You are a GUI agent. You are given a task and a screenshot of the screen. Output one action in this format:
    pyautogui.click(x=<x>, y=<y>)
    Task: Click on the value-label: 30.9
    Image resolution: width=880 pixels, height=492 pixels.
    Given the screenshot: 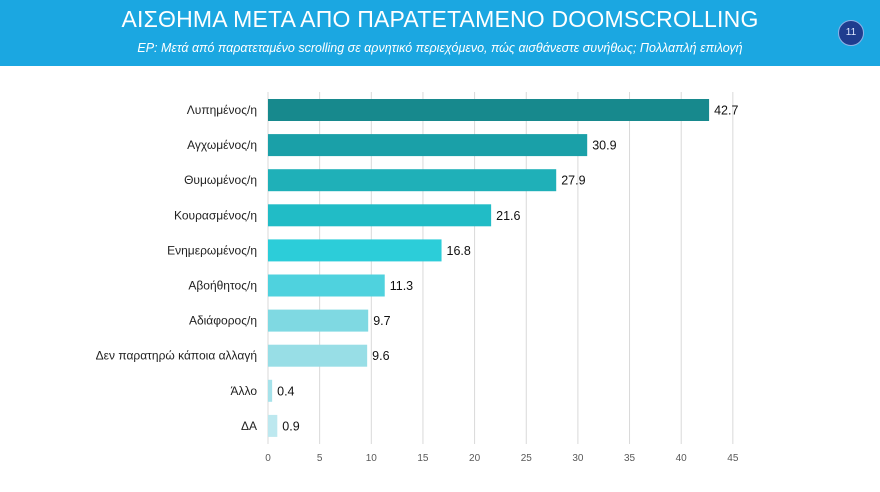 What is the action you would take?
    pyautogui.click(x=604, y=146)
    